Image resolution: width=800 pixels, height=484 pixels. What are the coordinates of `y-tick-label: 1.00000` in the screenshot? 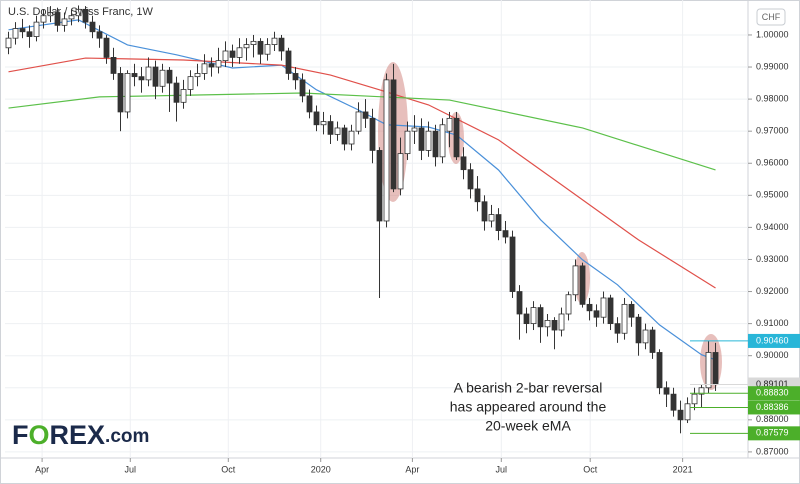 It's located at (772, 34).